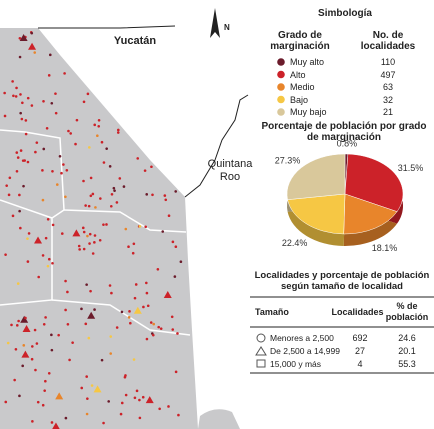  Describe the element at coordinates (407, 364) in the screenshot. I see `table-cell: 55.3` at that location.